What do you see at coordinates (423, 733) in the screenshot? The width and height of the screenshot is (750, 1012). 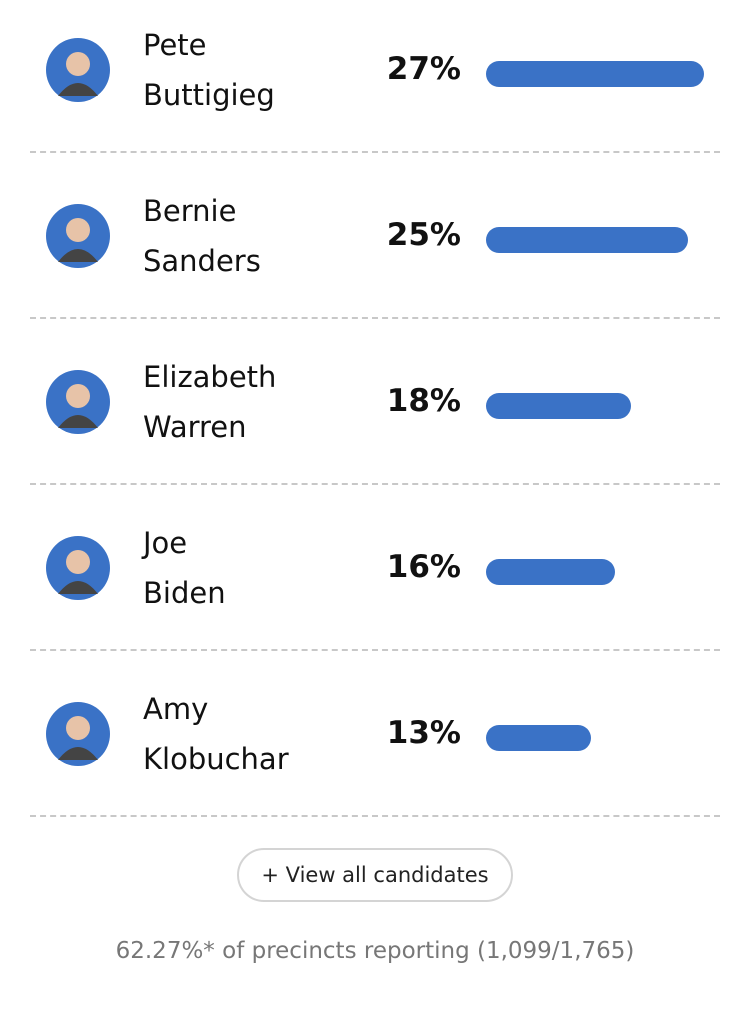 I see `percent-label: 13%` at bounding box center [423, 733].